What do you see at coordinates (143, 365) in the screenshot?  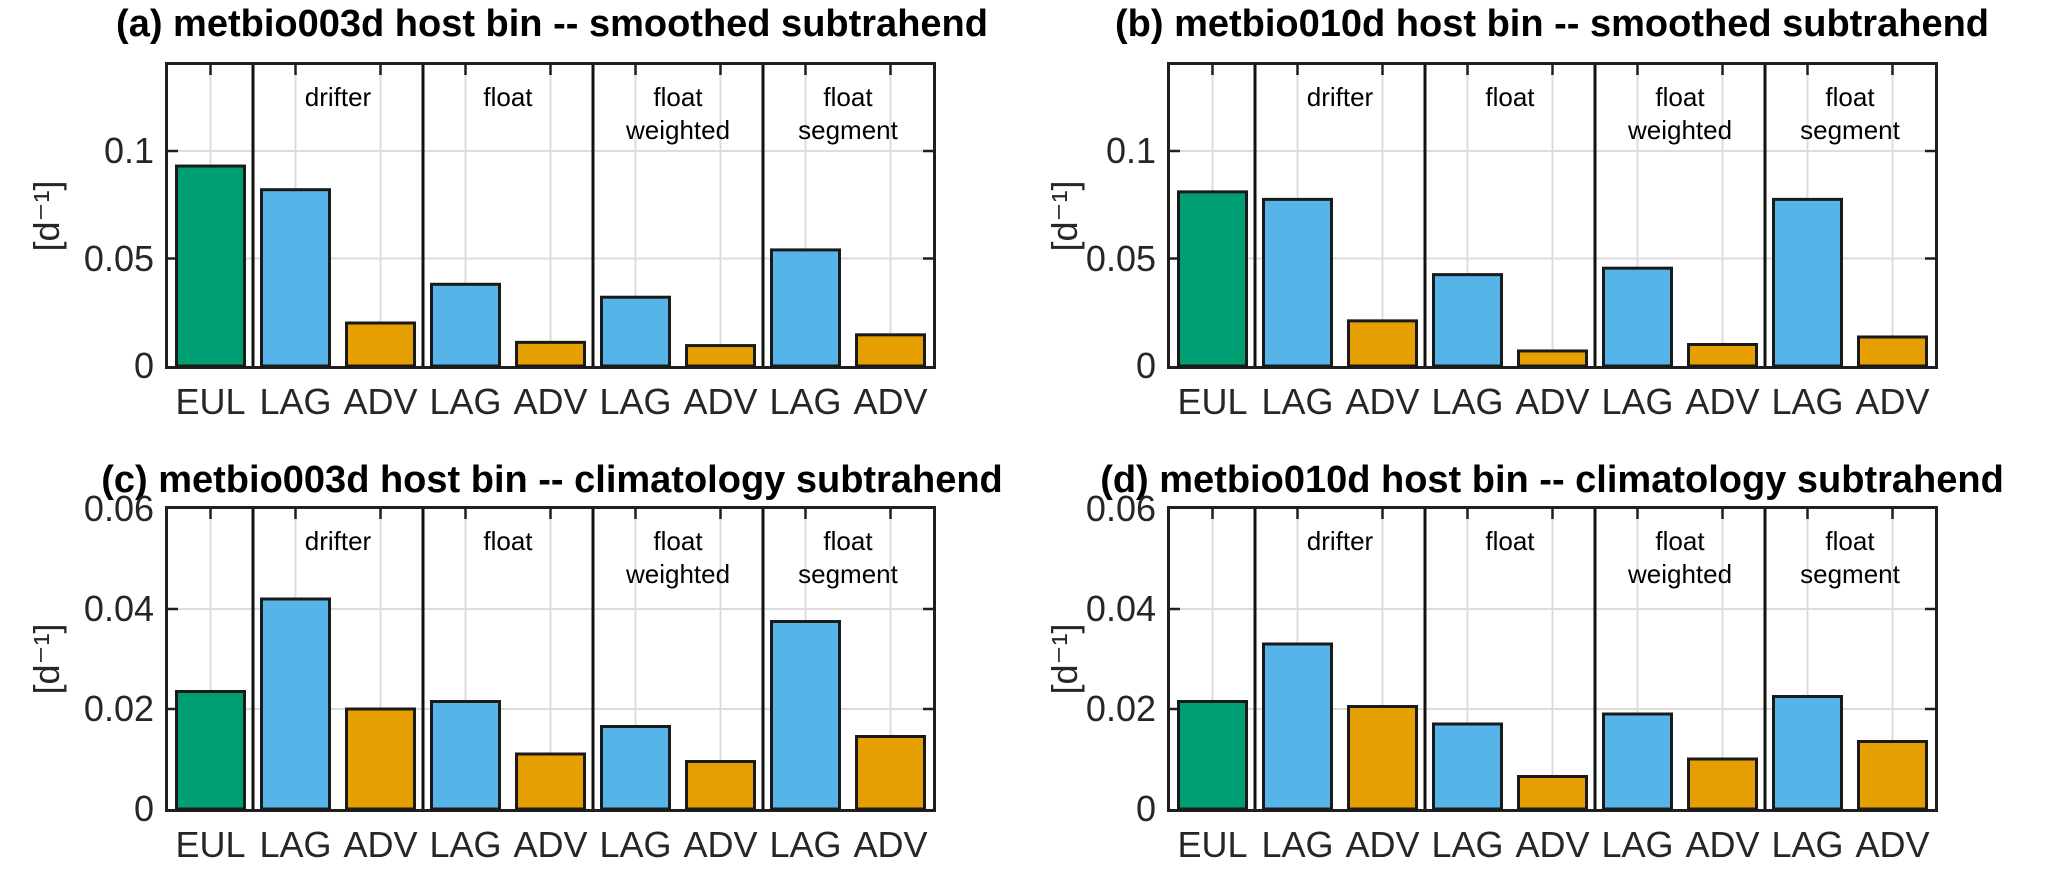 I see `y-tick-label: 0` at bounding box center [143, 365].